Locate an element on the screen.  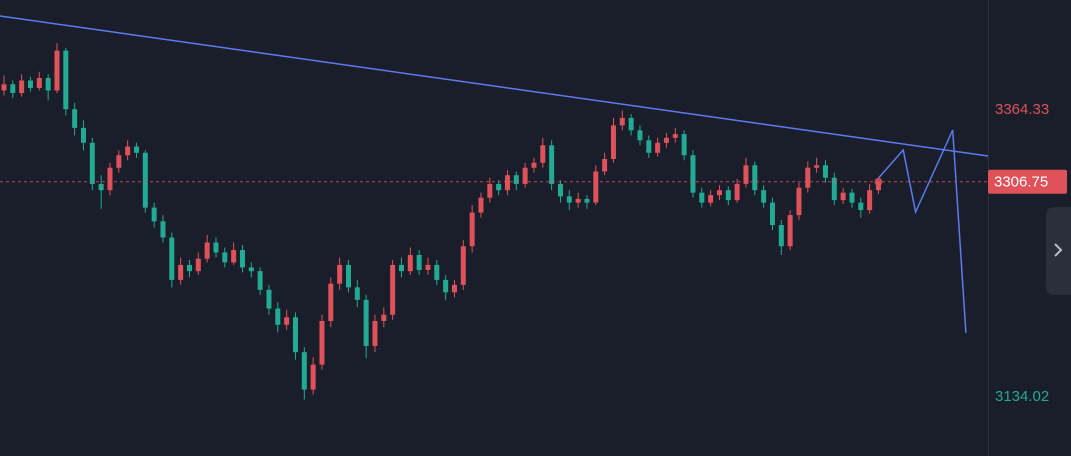
y-tick-label: 3134.02 is located at coordinates (1022, 396).